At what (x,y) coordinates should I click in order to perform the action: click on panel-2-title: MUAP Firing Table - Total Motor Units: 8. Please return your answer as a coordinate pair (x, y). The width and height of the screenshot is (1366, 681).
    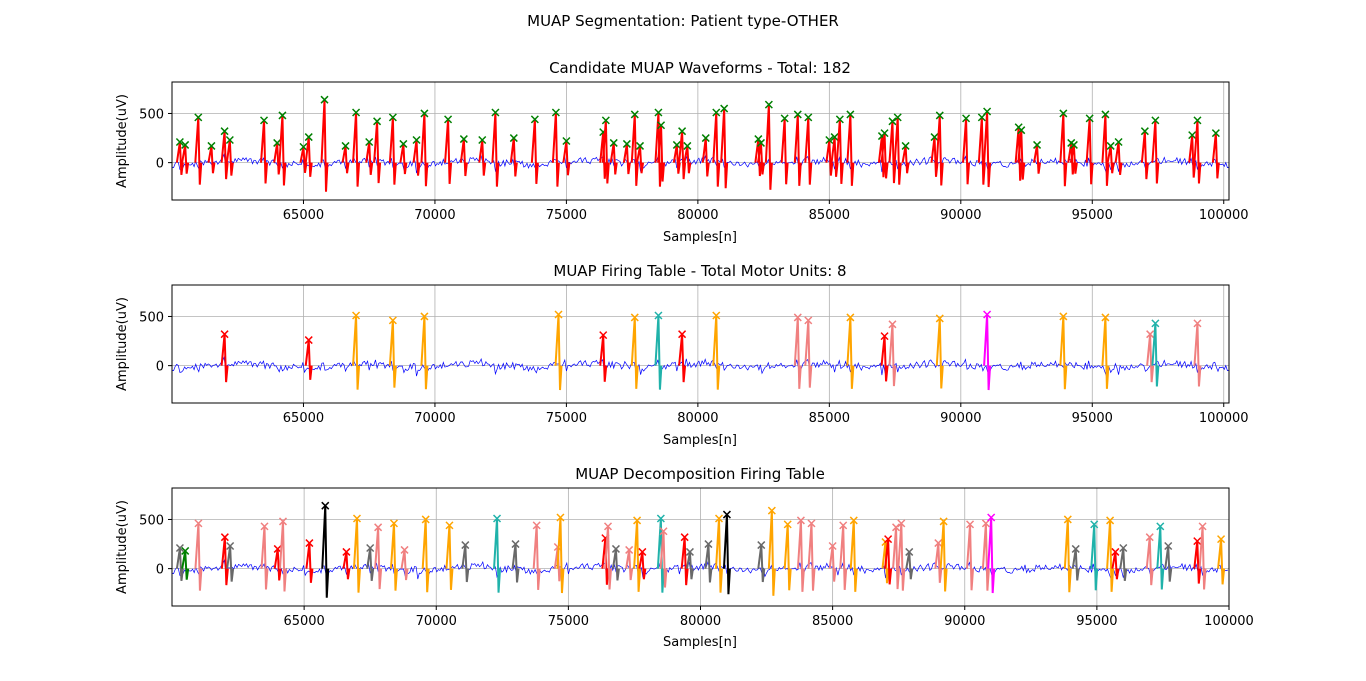
    Looking at the image, I should click on (699, 271).